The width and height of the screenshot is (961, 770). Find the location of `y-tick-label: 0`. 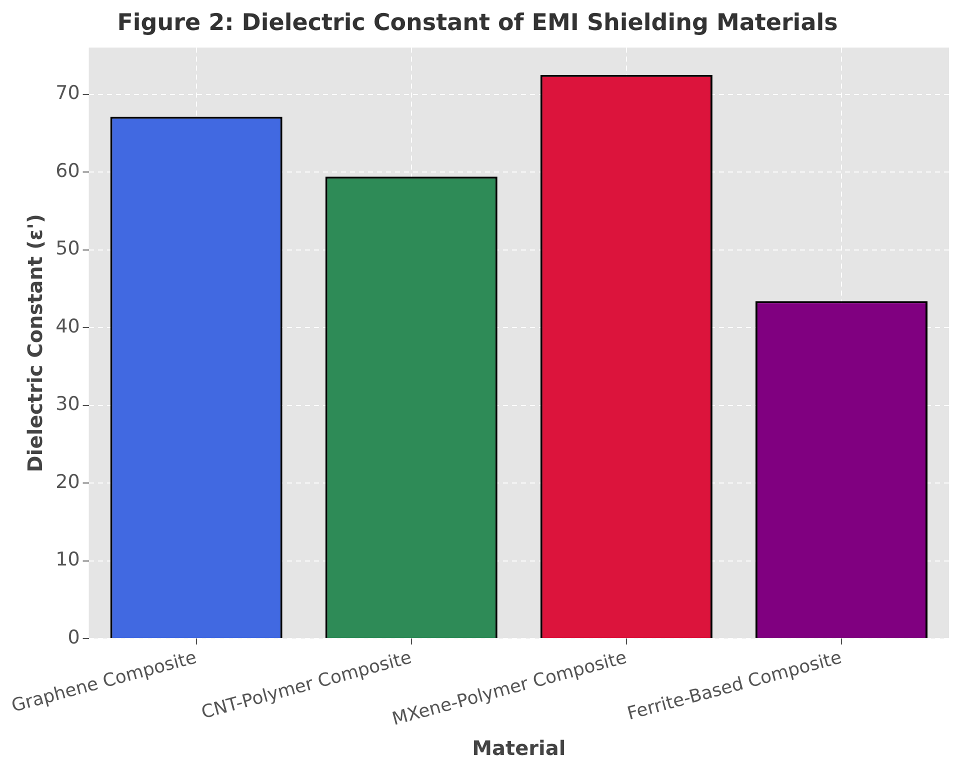

y-tick-label: 0 is located at coordinates (74, 637).